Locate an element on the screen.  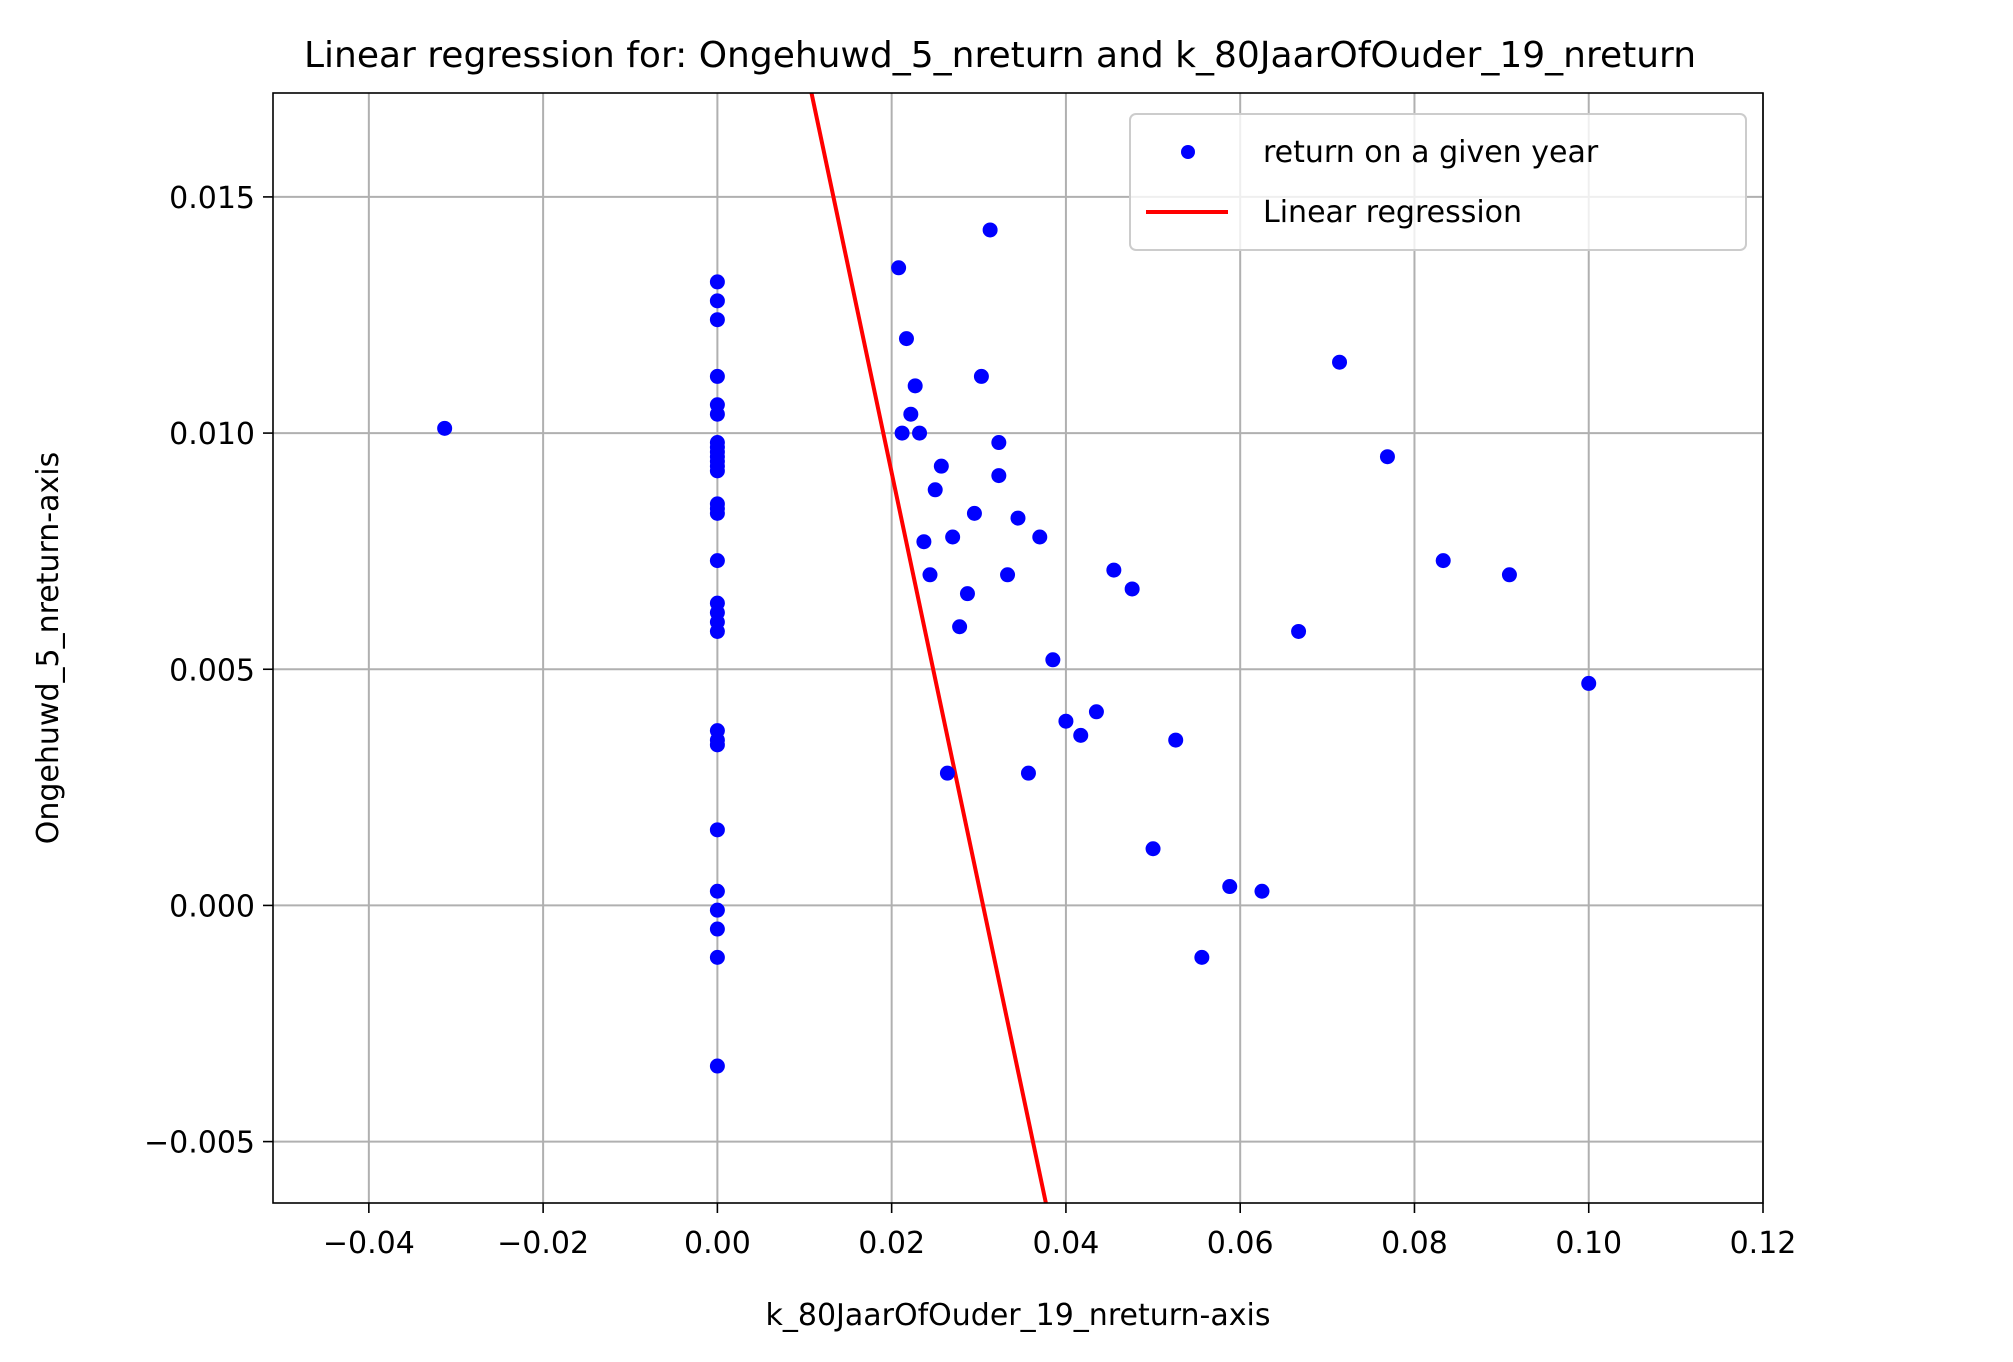
y-tick-label: 0.005 is located at coordinates (212, 670).